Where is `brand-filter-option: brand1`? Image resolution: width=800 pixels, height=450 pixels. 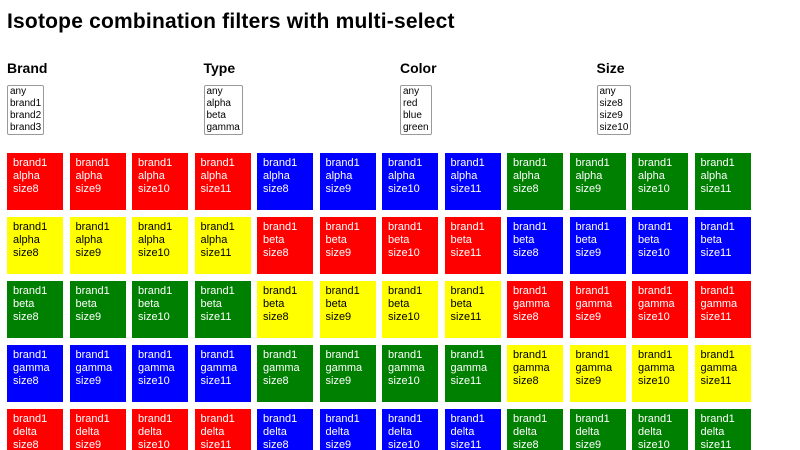
brand-filter-option: brand1 is located at coordinates (25, 104).